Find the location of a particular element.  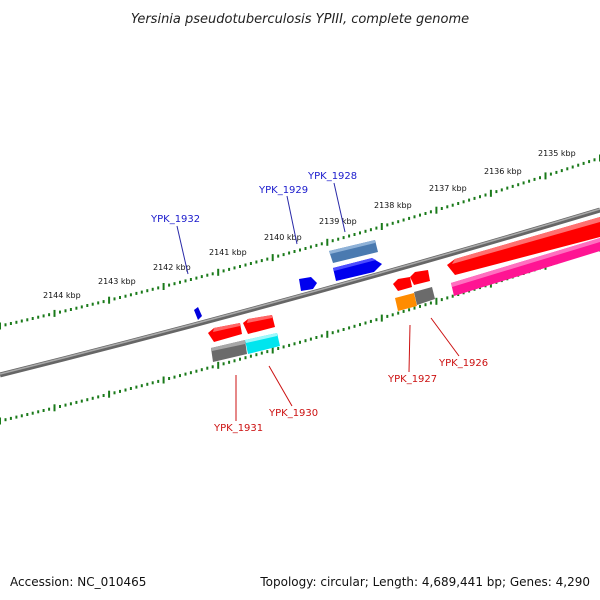

gene-ypk-1927 is located at coordinates (402, 284).